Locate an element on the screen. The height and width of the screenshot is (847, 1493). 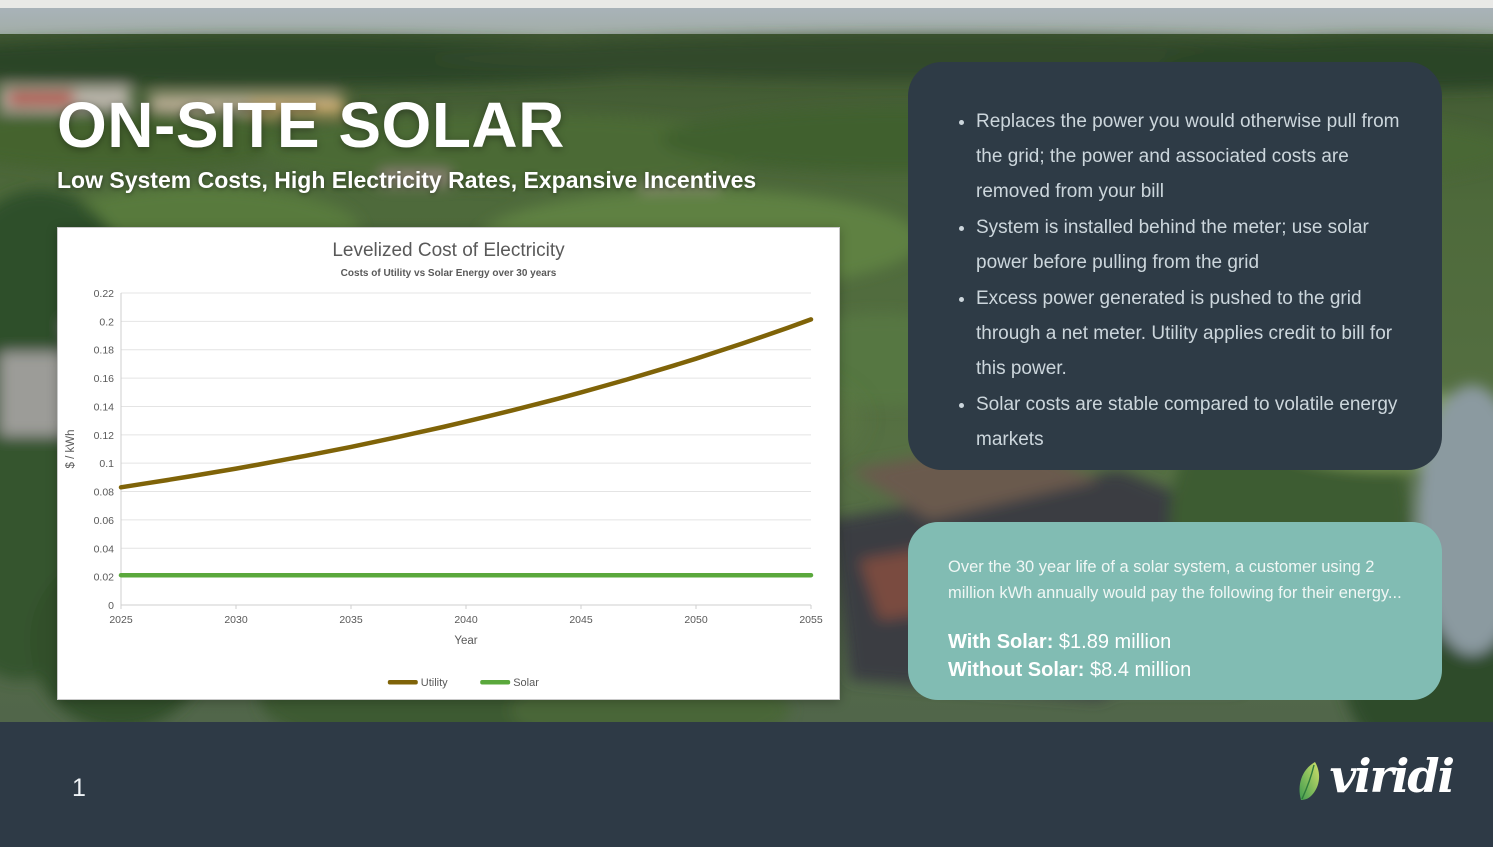
svg-text: 0.08 is located at coordinates (104, 493).